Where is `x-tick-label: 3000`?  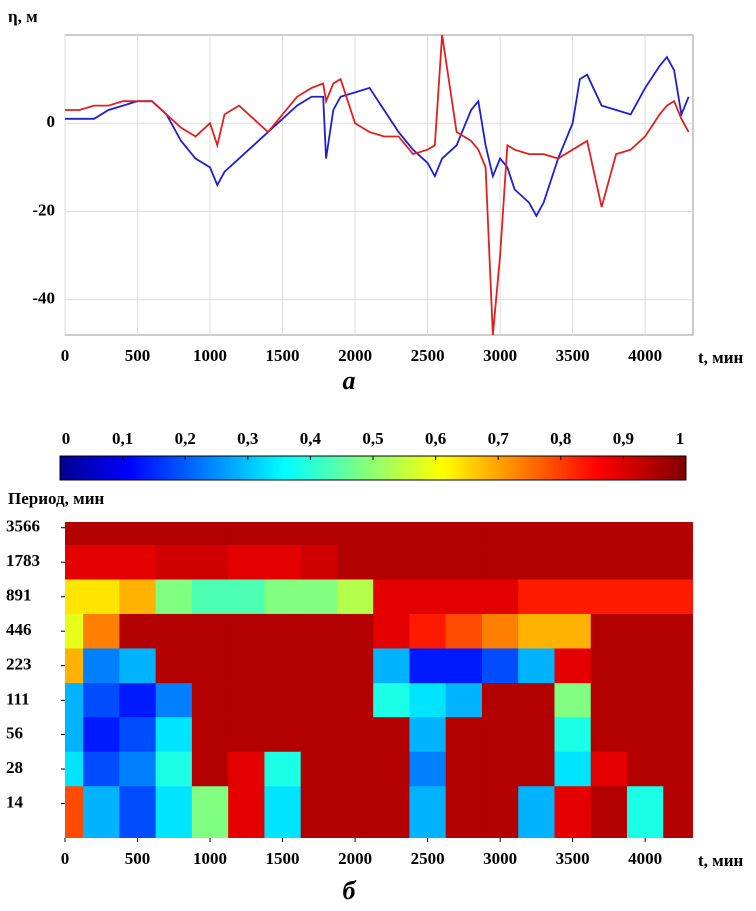 x-tick-label: 3000 is located at coordinates (500, 355).